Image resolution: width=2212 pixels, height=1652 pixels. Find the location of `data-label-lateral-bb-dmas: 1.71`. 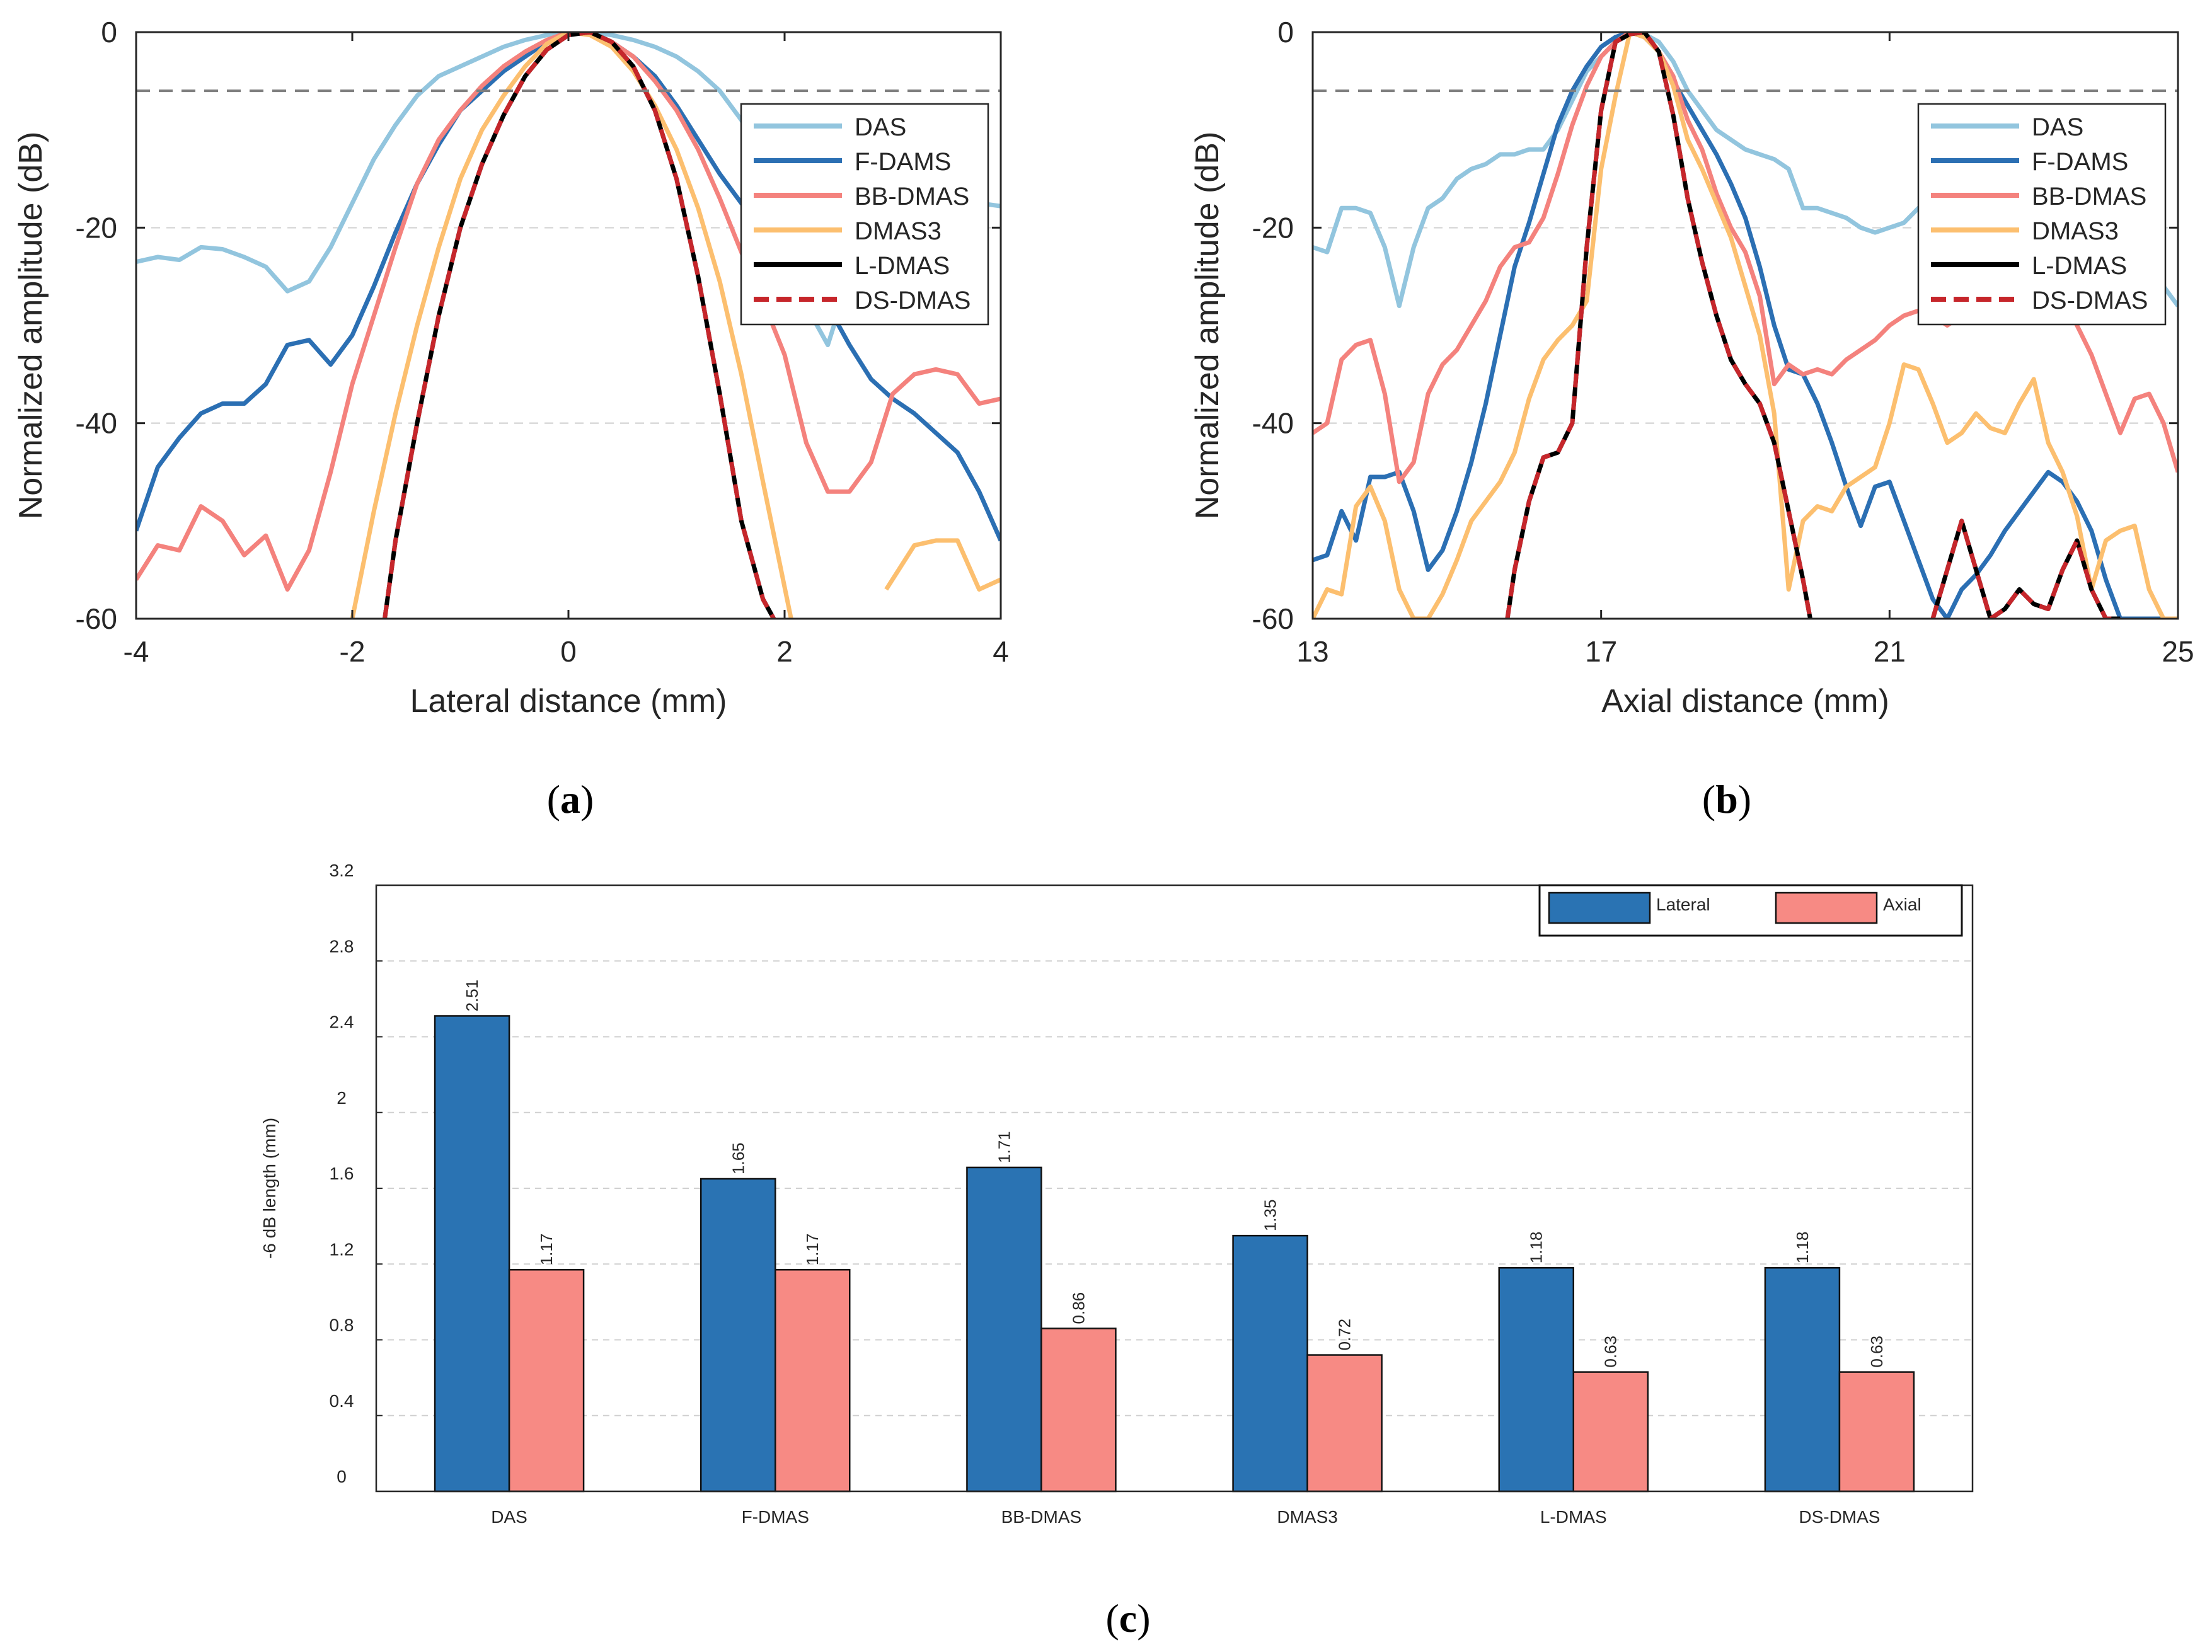

data-label-lateral-bb-dmas: 1.71 is located at coordinates (1003, 1147).